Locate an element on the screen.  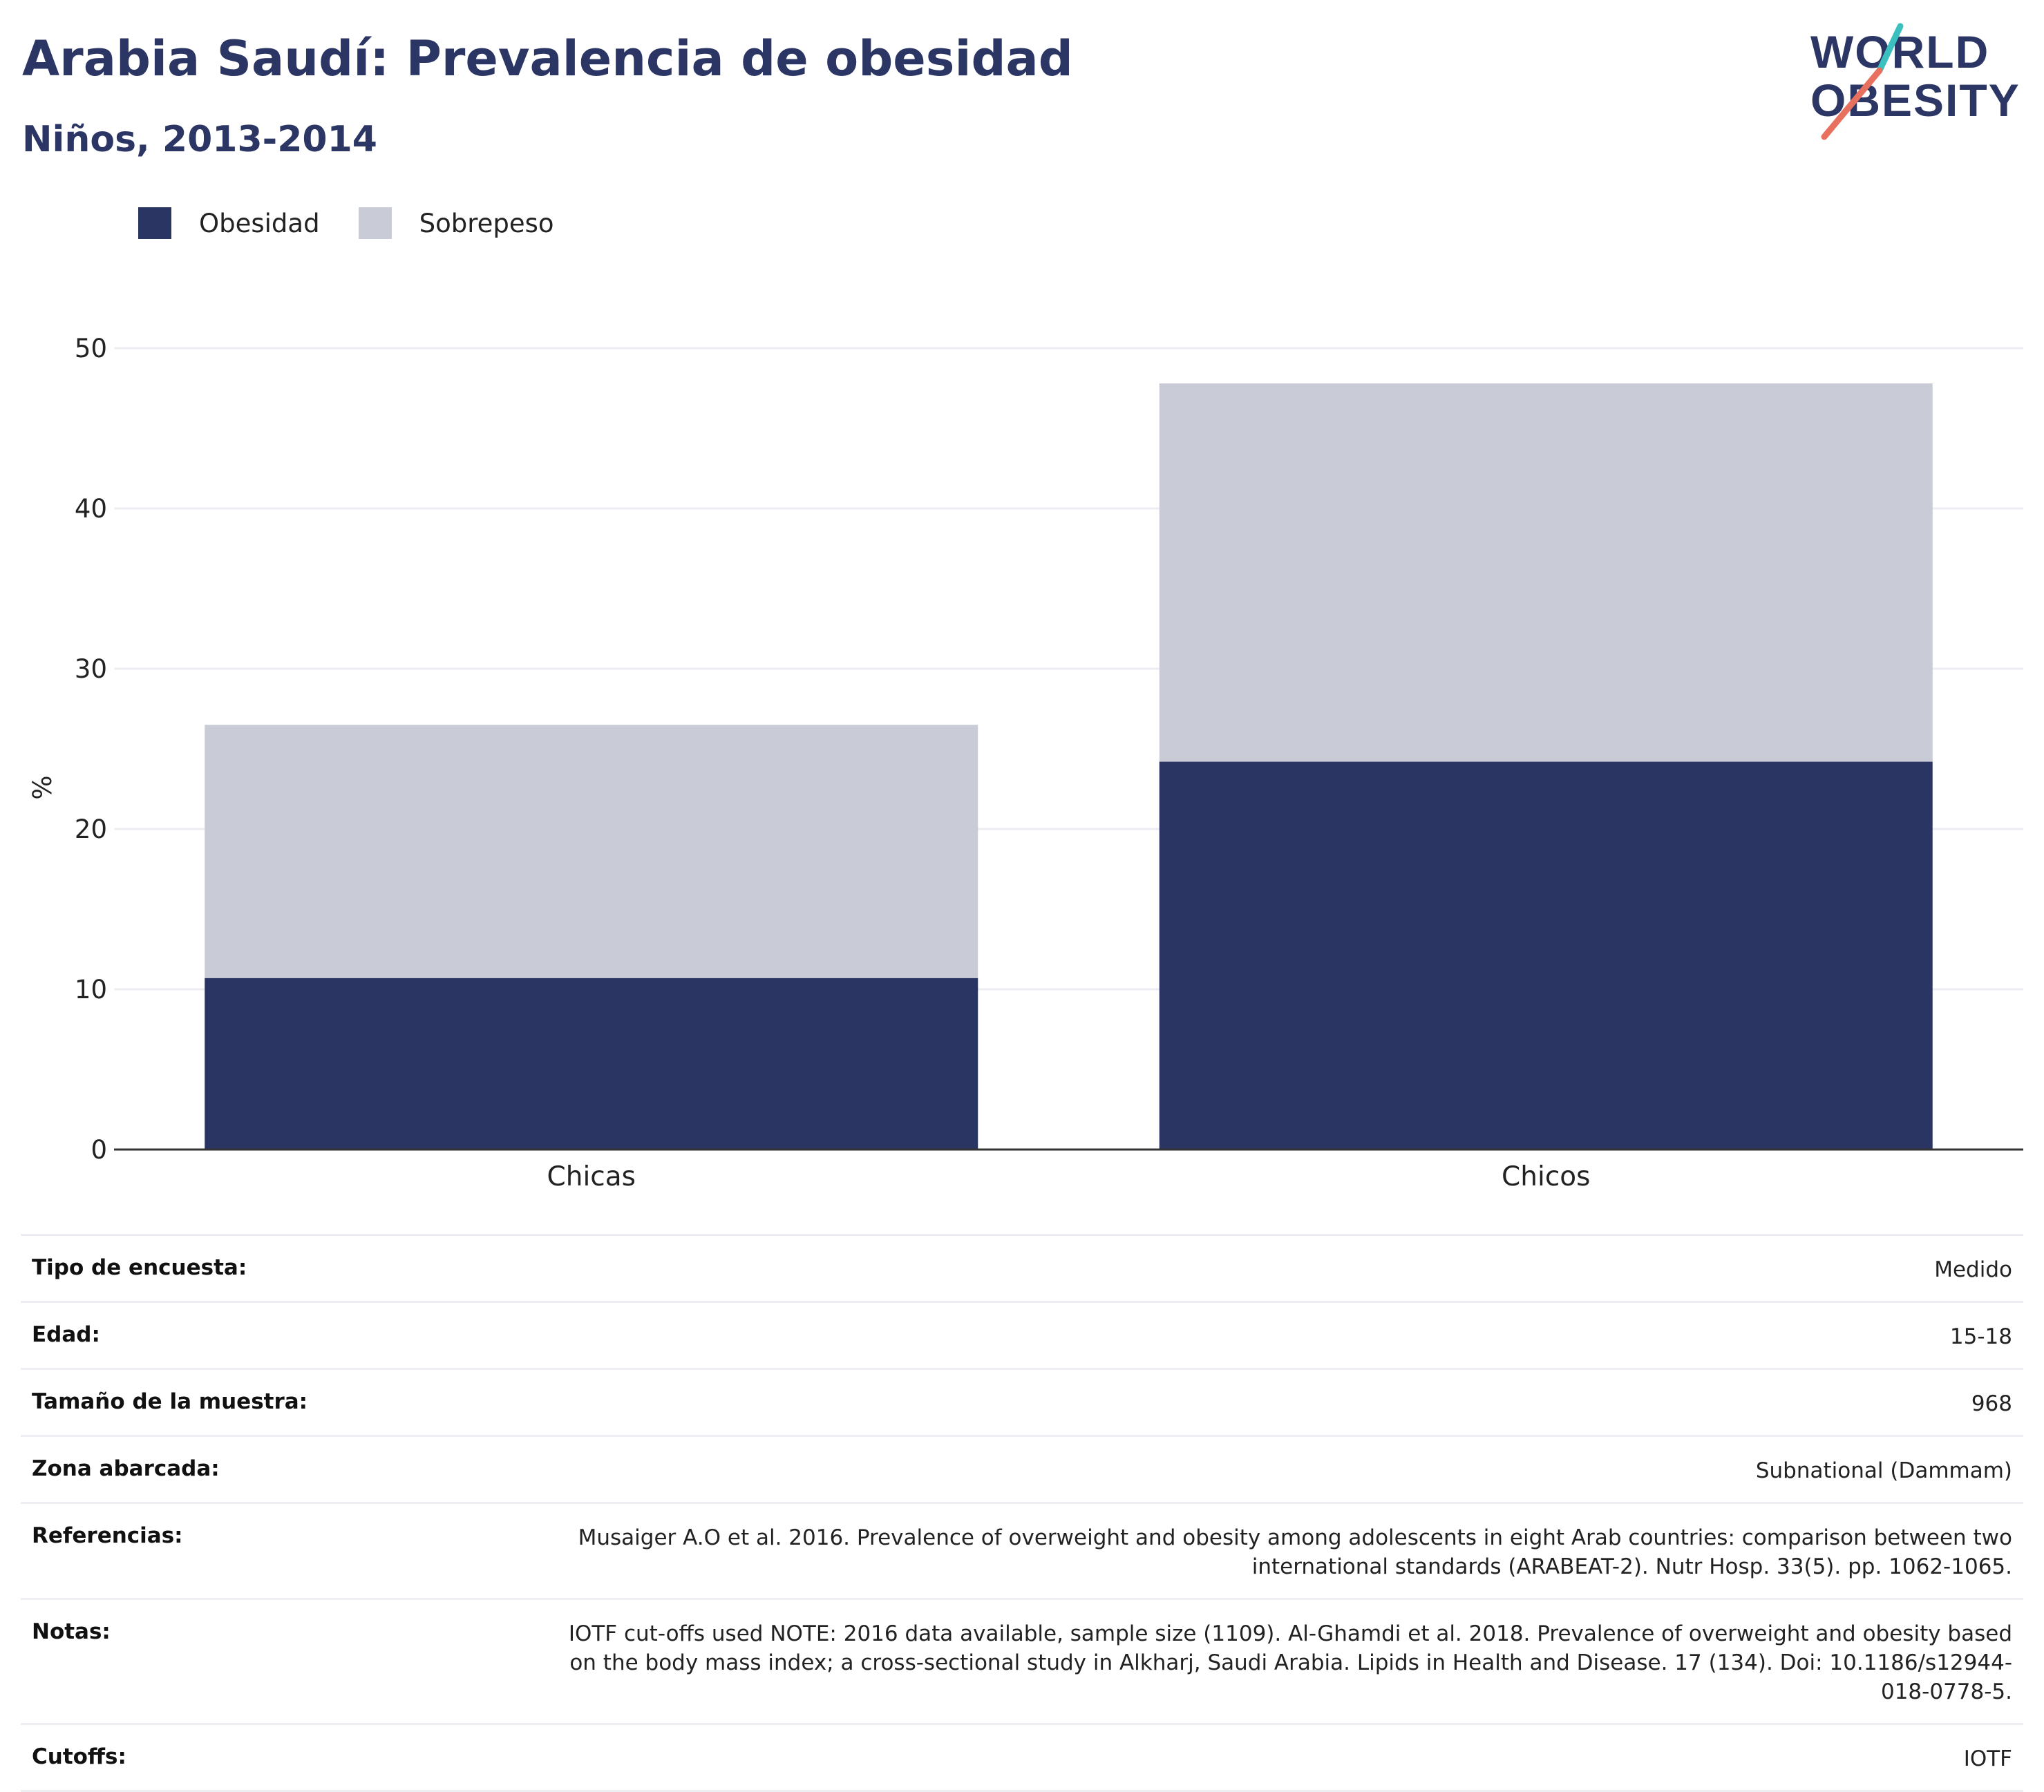
info-row-value: 15-18 is located at coordinates (1980, 1336).